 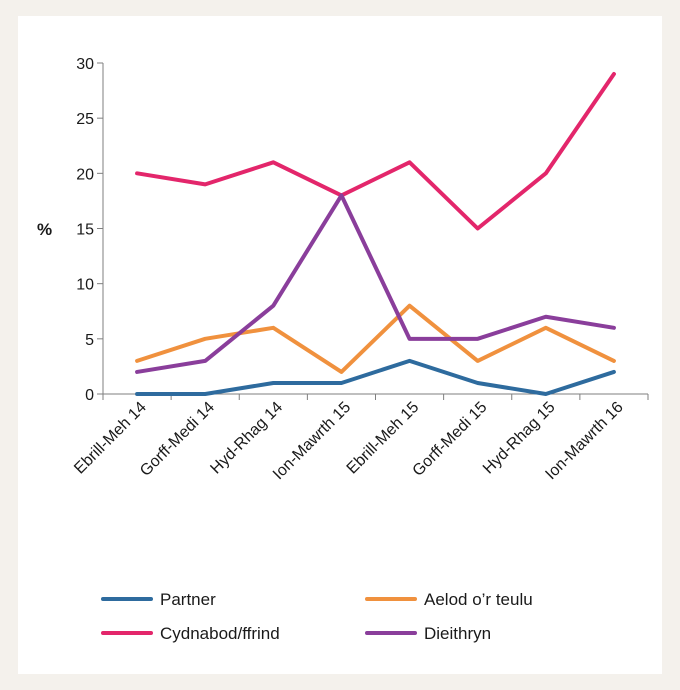 What do you see at coordinates (85, 285) in the screenshot?
I see `y-tick-label: 10` at bounding box center [85, 285].